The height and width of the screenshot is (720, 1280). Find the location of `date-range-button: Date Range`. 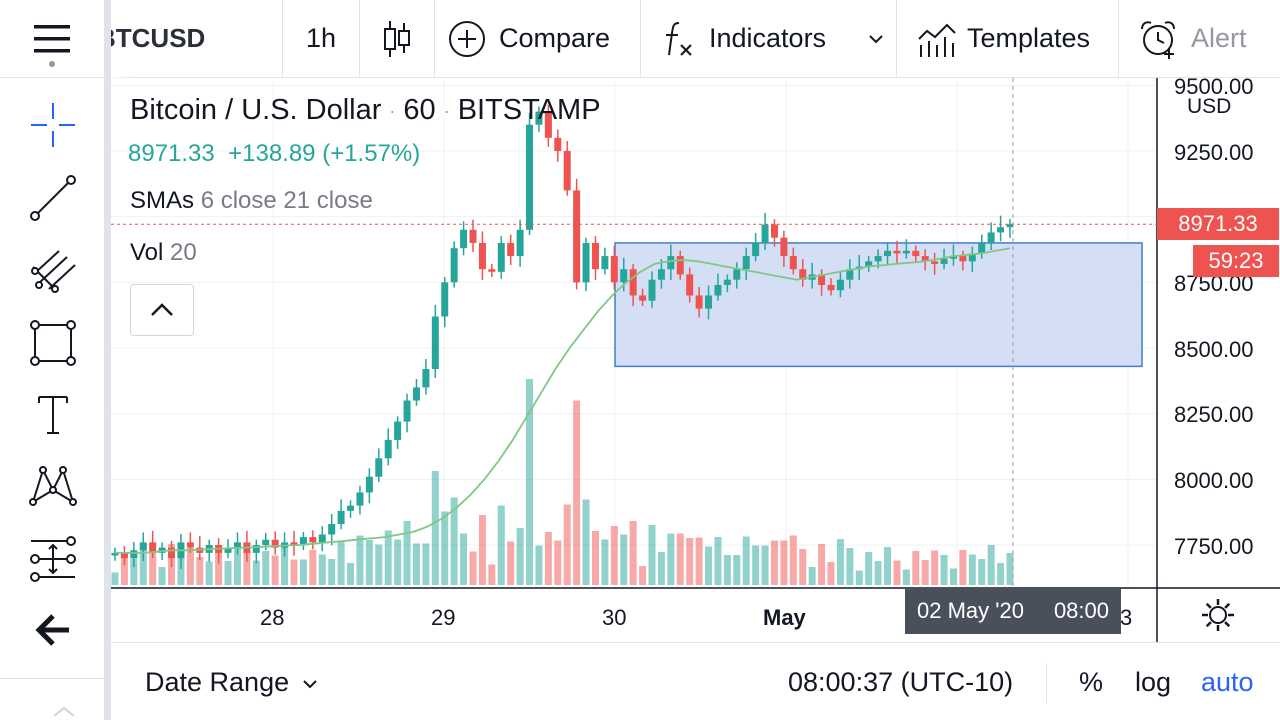

date-range-button: Date Range is located at coordinates (232, 682).